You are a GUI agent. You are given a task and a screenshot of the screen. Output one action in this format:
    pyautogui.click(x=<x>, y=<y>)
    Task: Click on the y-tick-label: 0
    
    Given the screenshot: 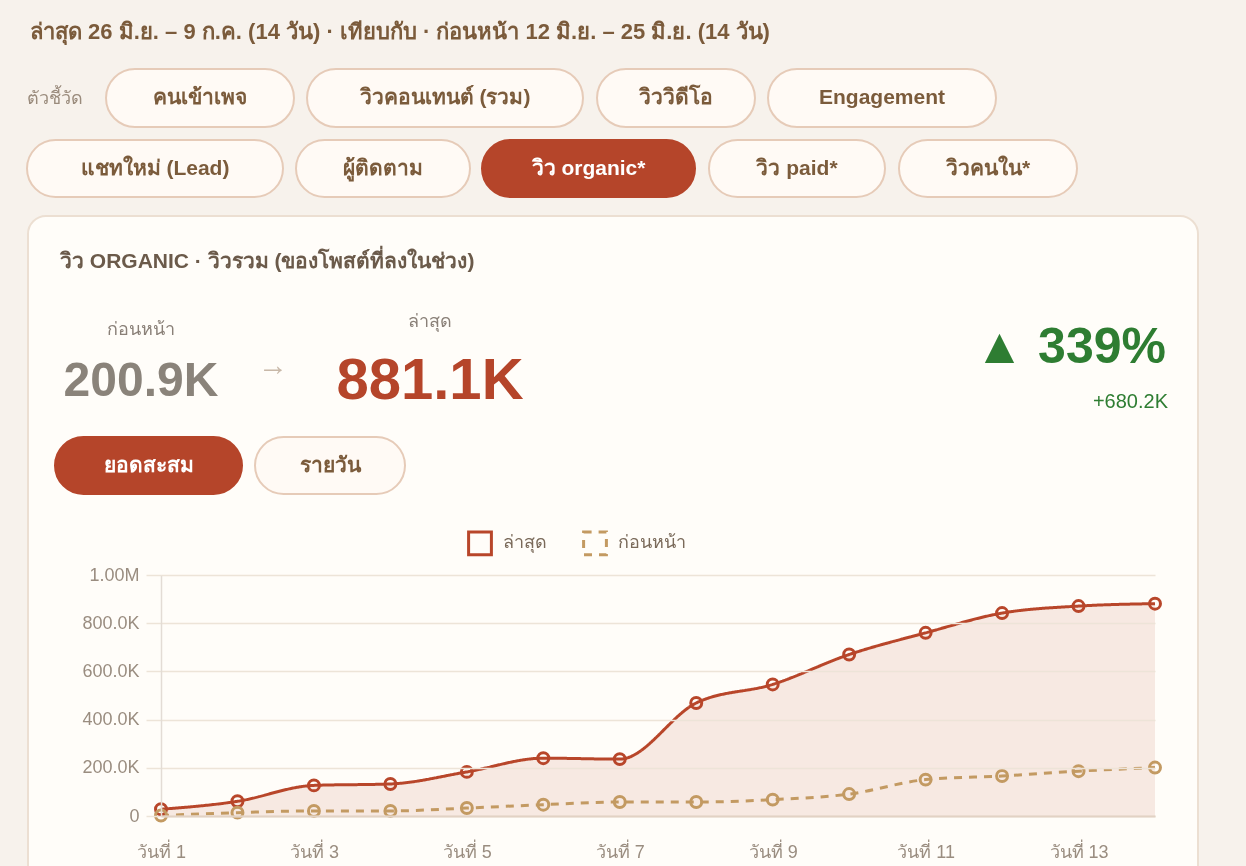 What is the action you would take?
    pyautogui.click(x=134, y=815)
    